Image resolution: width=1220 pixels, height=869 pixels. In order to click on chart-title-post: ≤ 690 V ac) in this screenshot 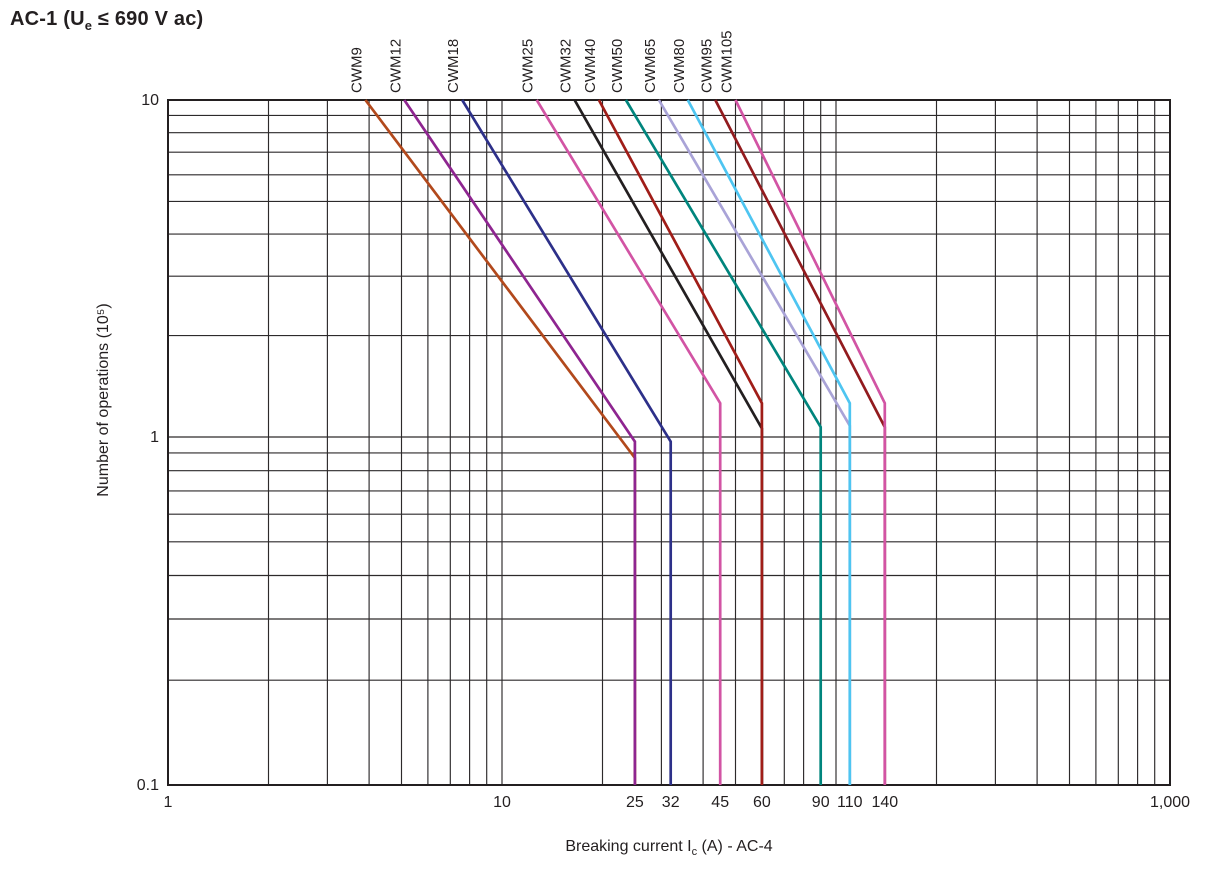, I will do `click(148, 19)`.